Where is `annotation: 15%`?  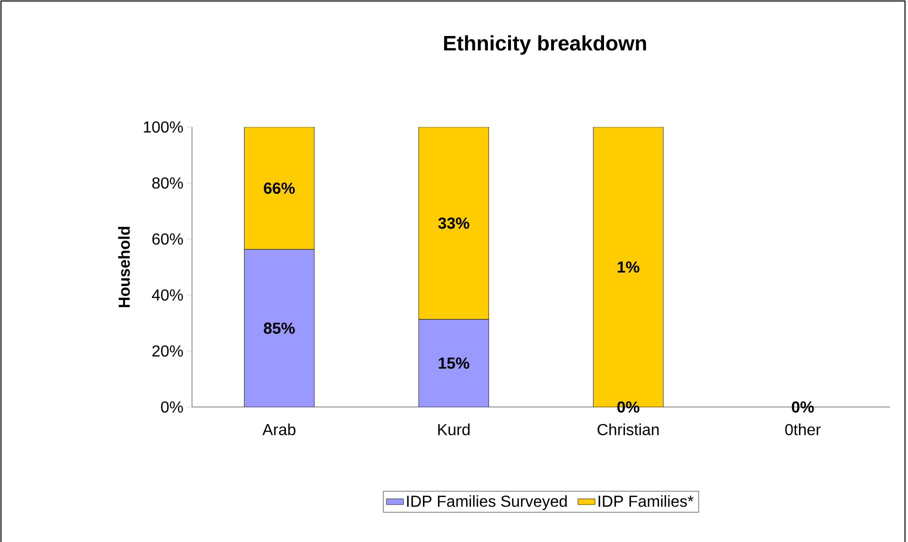
annotation: 15% is located at coordinates (454, 363).